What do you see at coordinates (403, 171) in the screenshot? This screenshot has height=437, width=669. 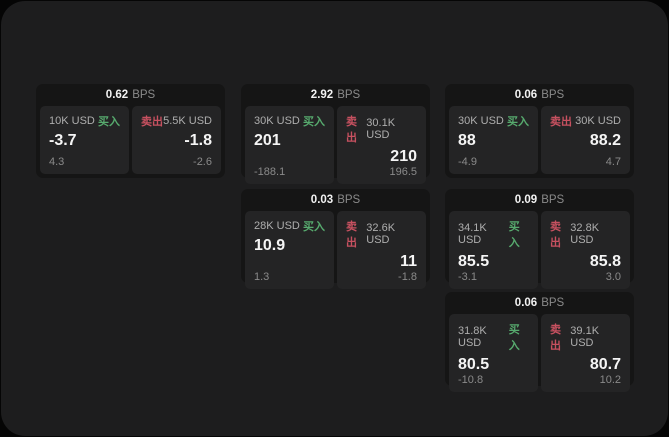 I see `sell-delta: 196.5` at bounding box center [403, 171].